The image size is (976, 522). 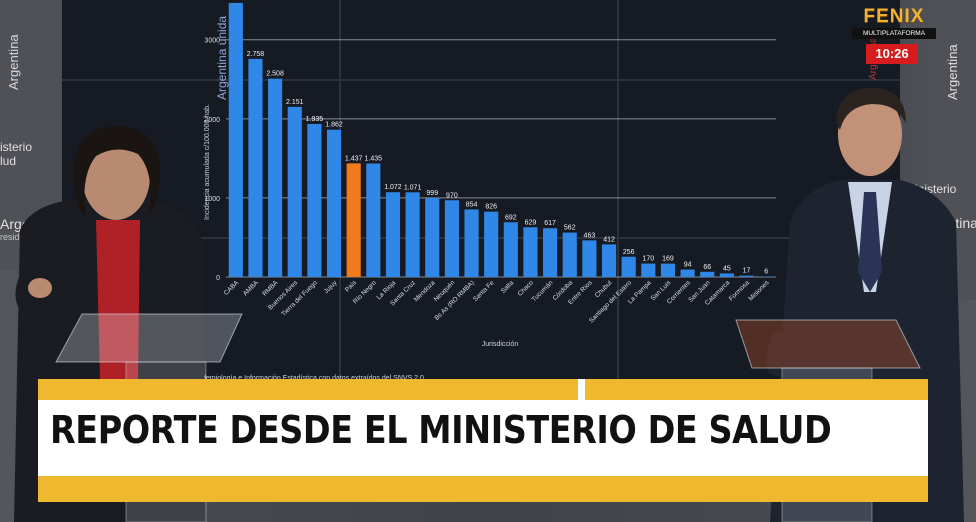 What do you see at coordinates (511, 217) in the screenshot?
I see `chart-value-label: 692` at bounding box center [511, 217].